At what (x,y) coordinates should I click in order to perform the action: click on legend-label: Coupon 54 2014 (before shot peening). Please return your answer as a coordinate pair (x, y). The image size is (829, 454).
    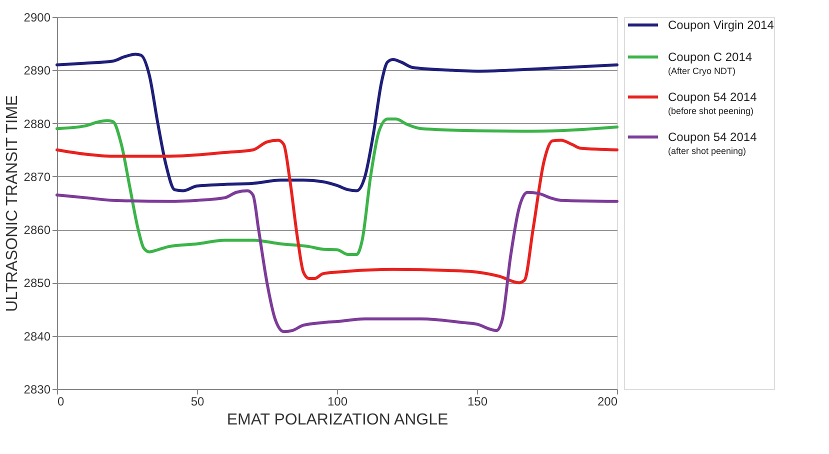
    Looking at the image, I should click on (713, 103).